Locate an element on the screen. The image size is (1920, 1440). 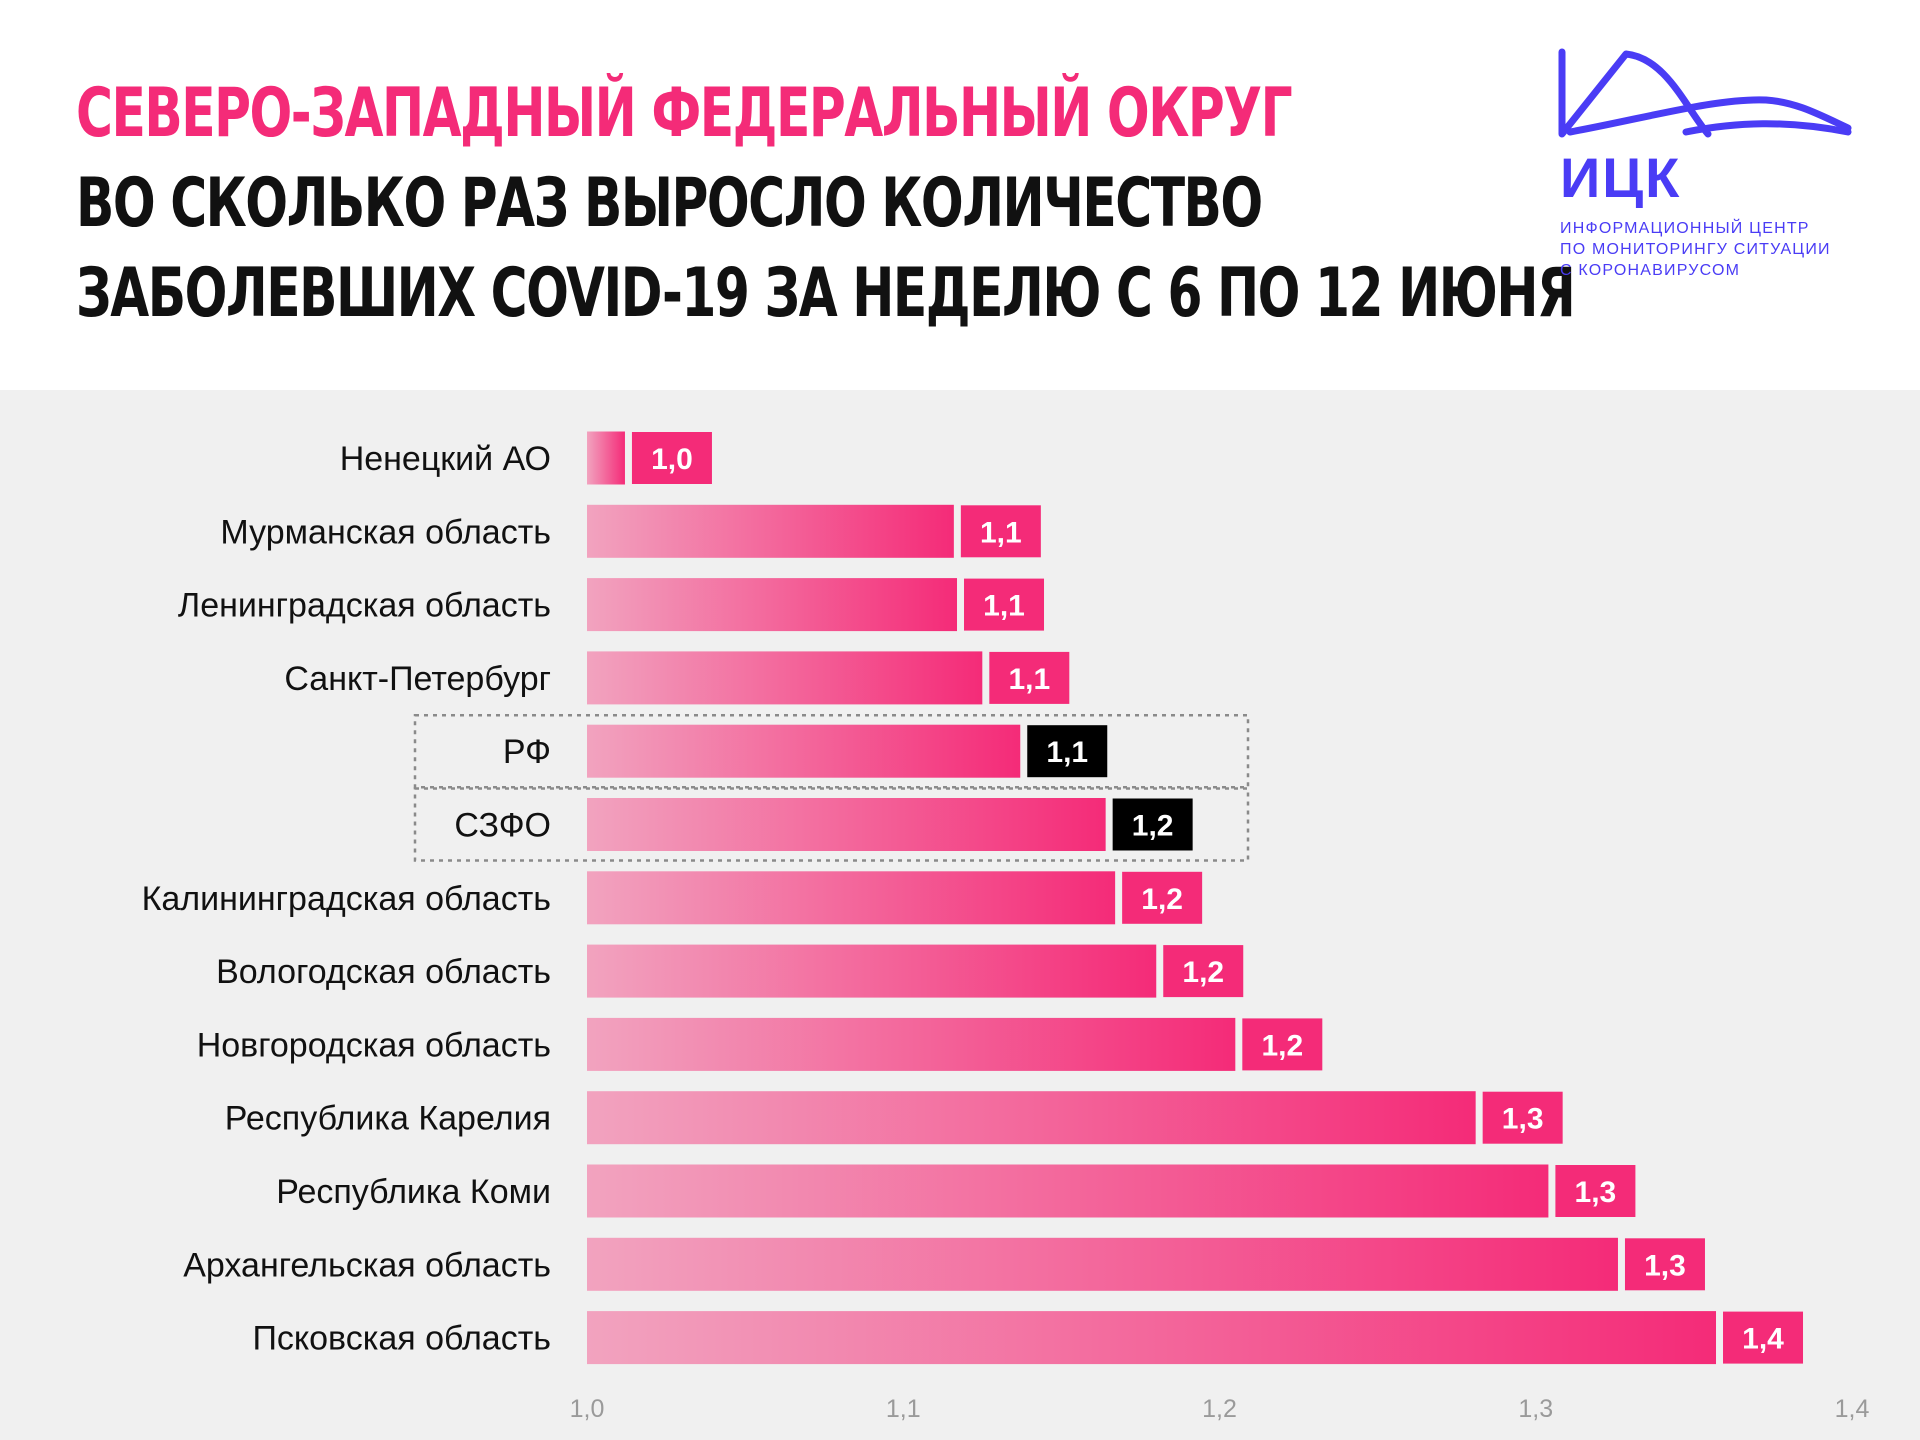
x-tick-label: 1,2 is located at coordinates (1219, 1409).